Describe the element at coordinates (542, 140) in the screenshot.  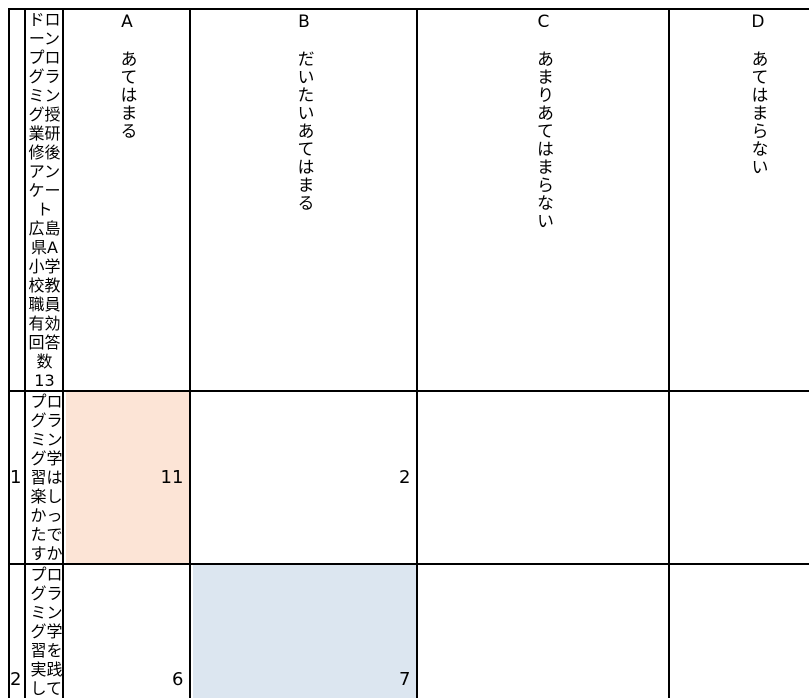
I see `column-label: あまりあてはまらない` at that location.